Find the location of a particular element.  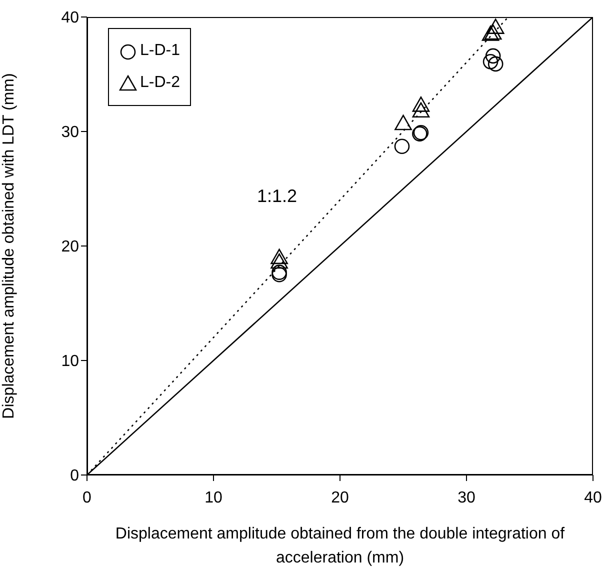

y-tick-label: 30 is located at coordinates (70, 133).